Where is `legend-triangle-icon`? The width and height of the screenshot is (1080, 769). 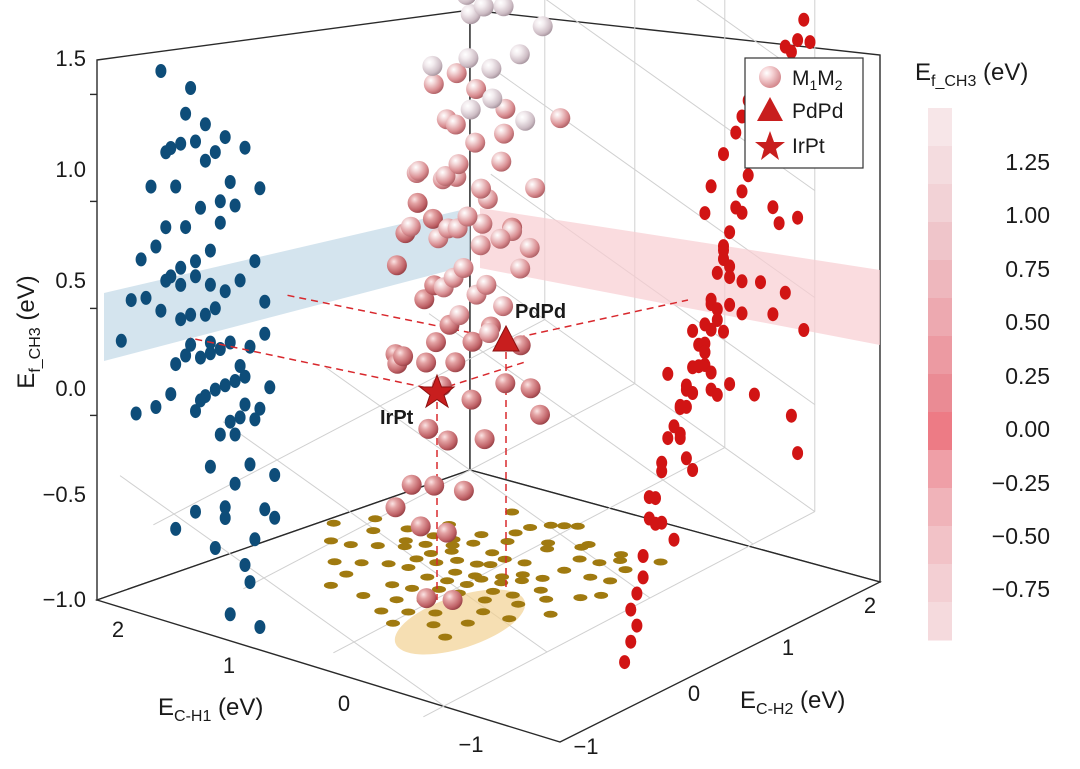
legend-triangle-icon is located at coordinates (770, 109).